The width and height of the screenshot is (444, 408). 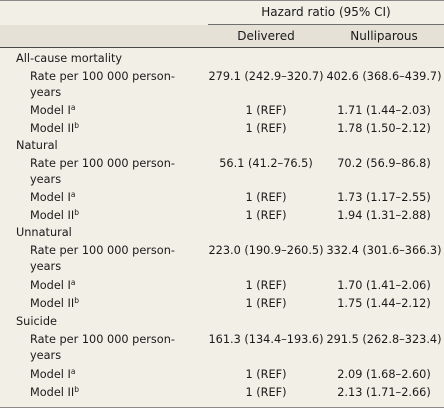 What do you see at coordinates (222, 36) in the screenshot?
I see `table-header-row: Delivered Nulliparous` at bounding box center [222, 36].